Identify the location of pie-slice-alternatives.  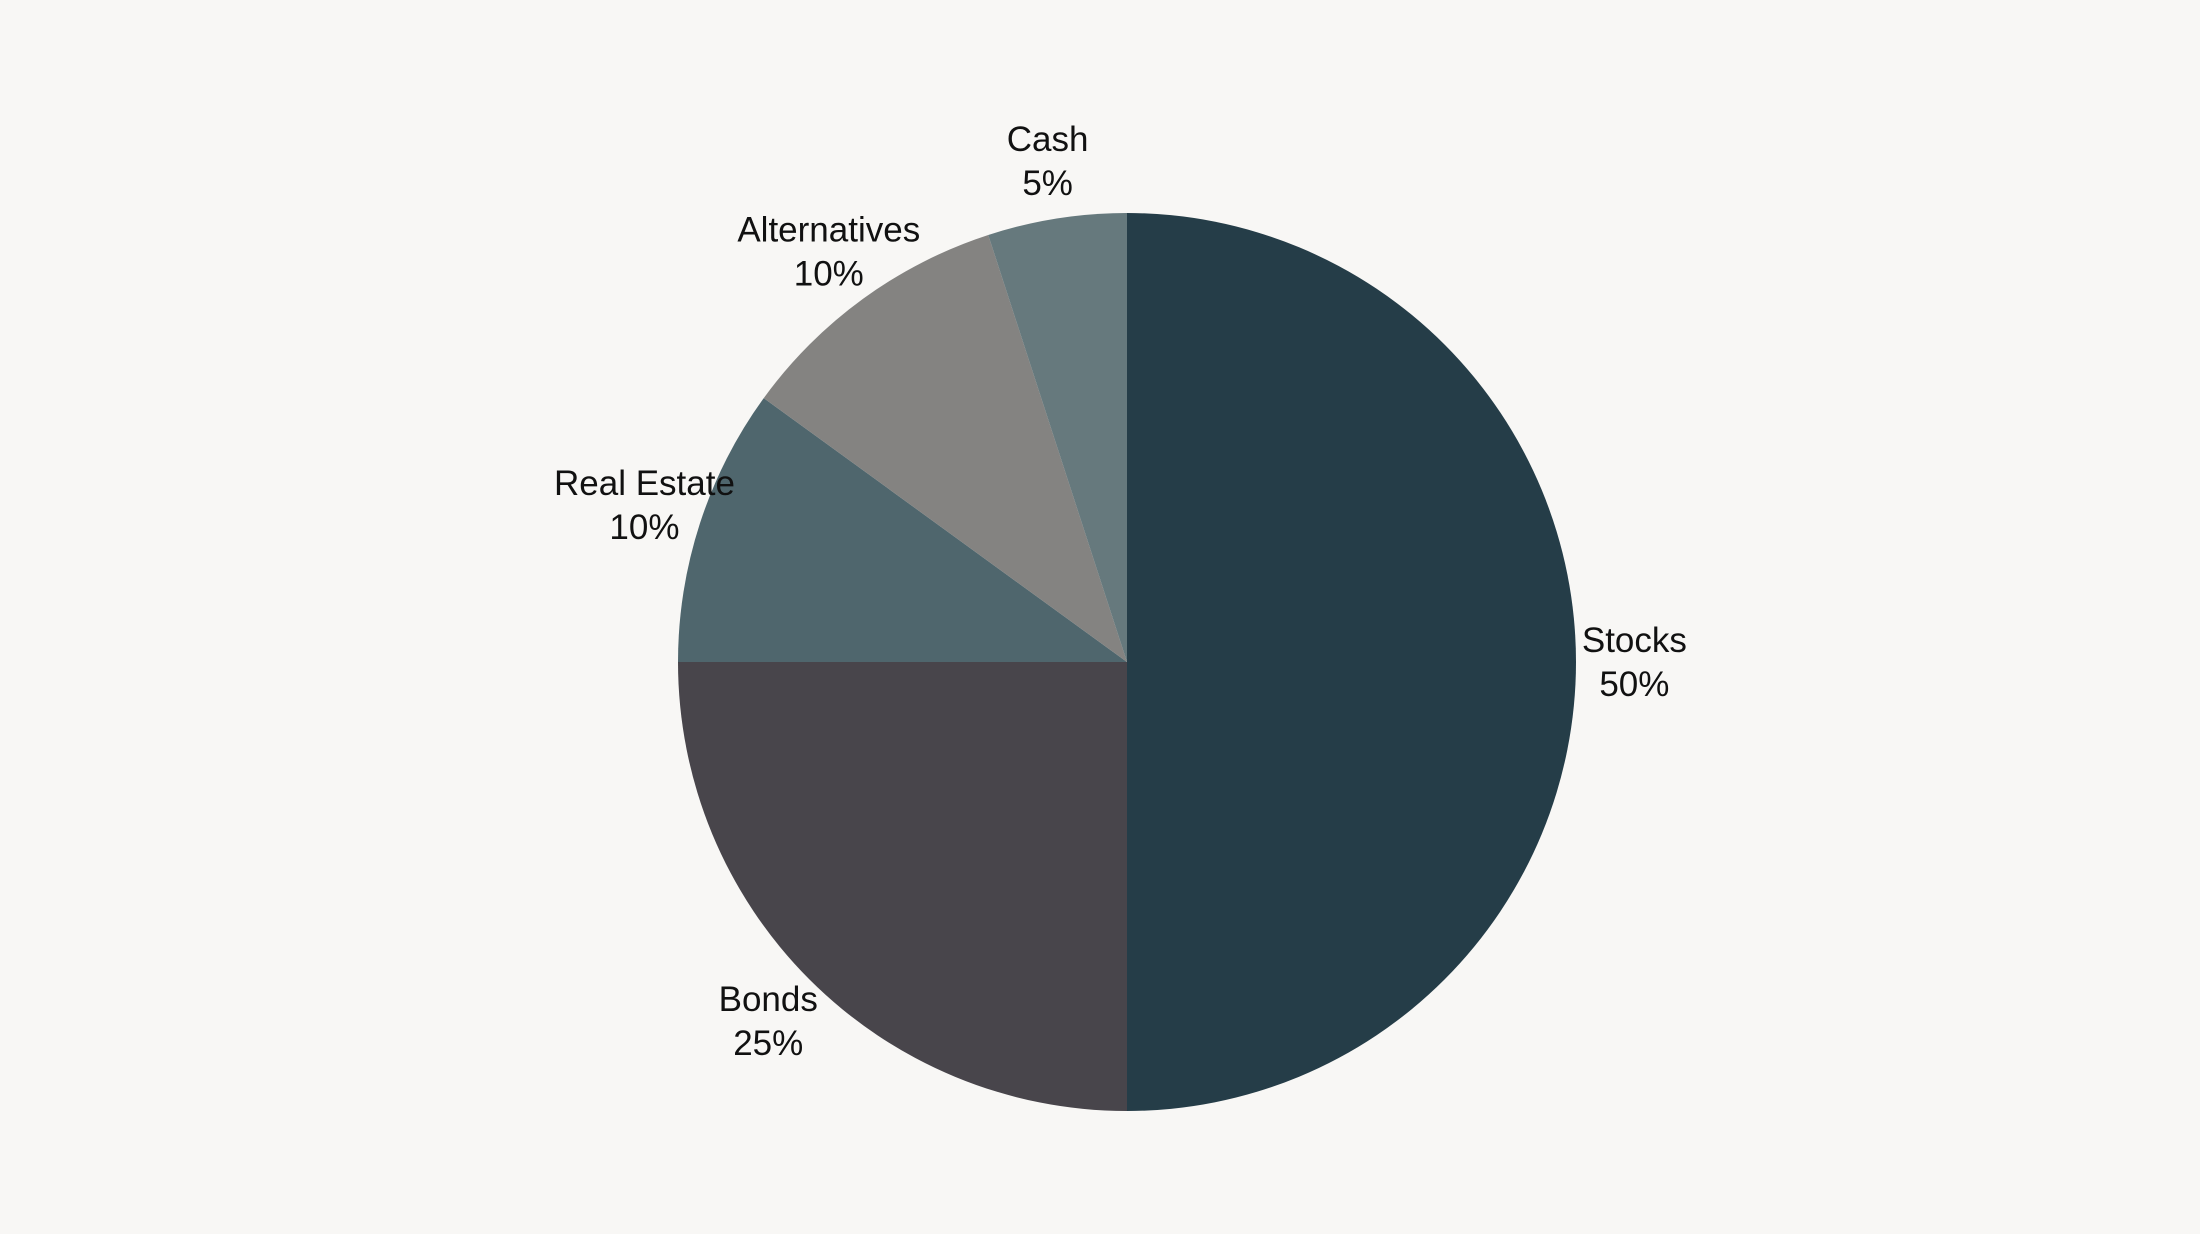
(945, 448).